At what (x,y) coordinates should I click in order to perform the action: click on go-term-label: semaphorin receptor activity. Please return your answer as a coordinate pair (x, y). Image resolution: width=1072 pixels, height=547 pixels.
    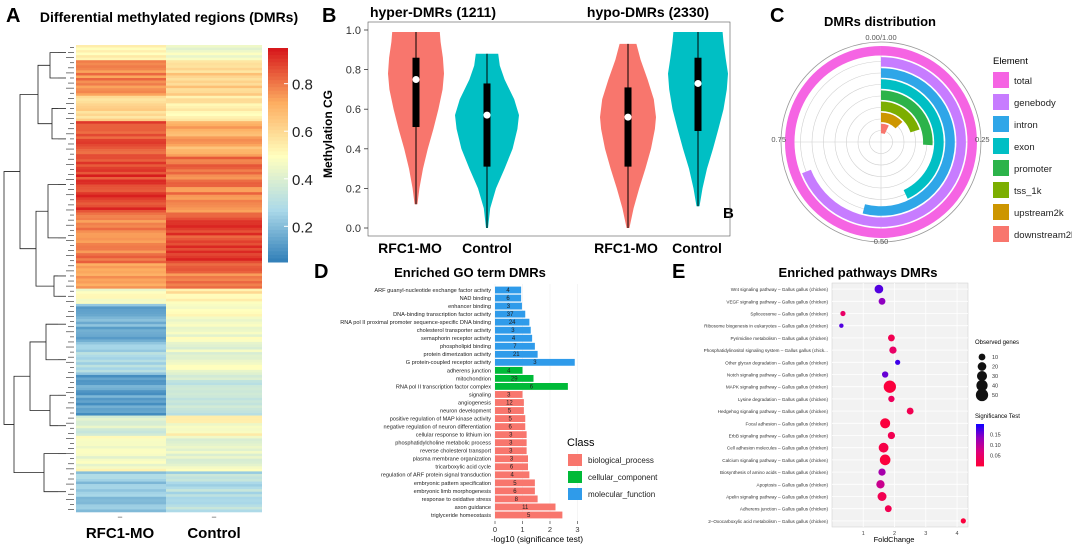
    Looking at the image, I should click on (456, 339).